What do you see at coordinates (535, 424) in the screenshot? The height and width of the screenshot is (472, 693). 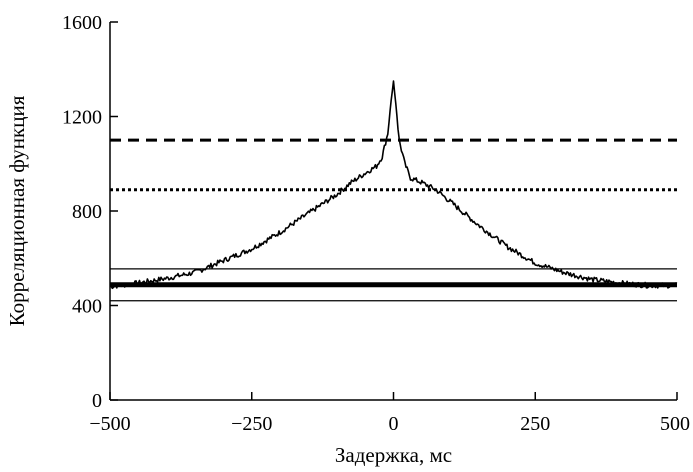 I see `x-tick-label: 250` at bounding box center [535, 424].